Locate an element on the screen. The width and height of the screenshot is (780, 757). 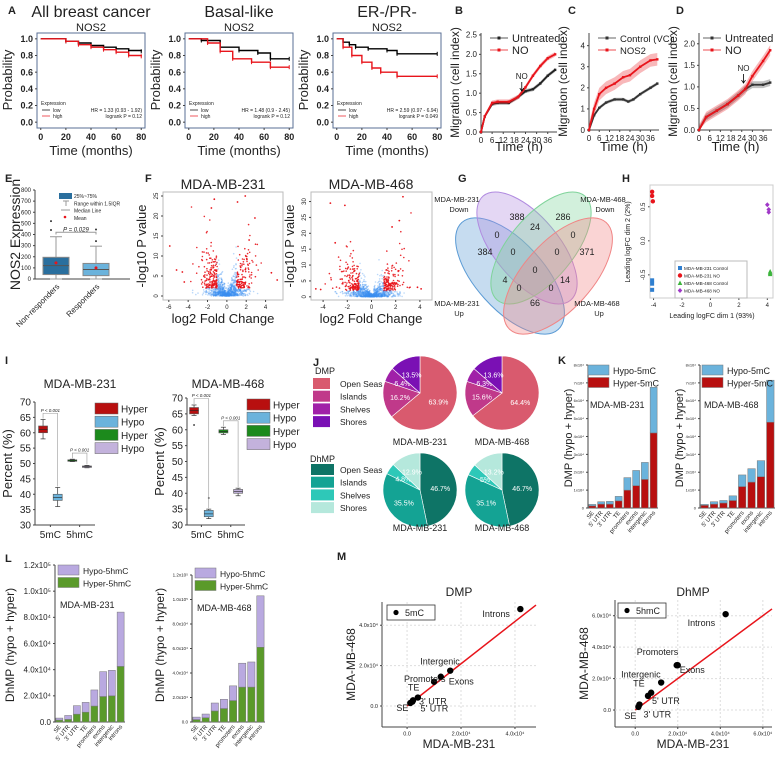
x-tick-label: 2.0x10⁴ is located at coordinates (678, 734).